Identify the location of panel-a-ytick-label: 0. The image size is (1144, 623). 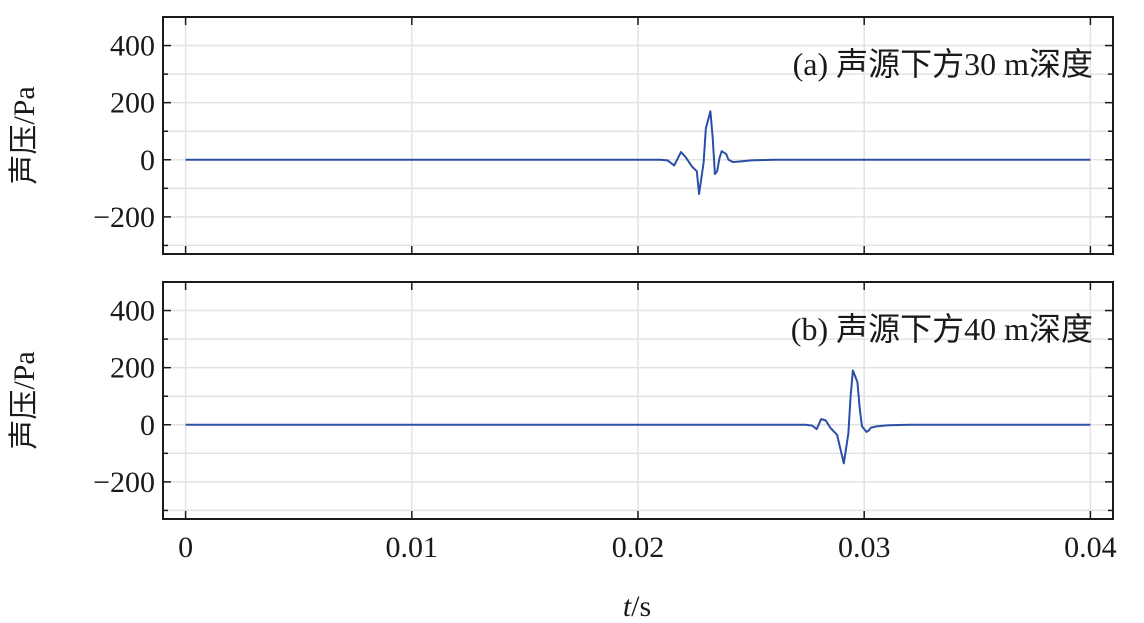
(147, 160).